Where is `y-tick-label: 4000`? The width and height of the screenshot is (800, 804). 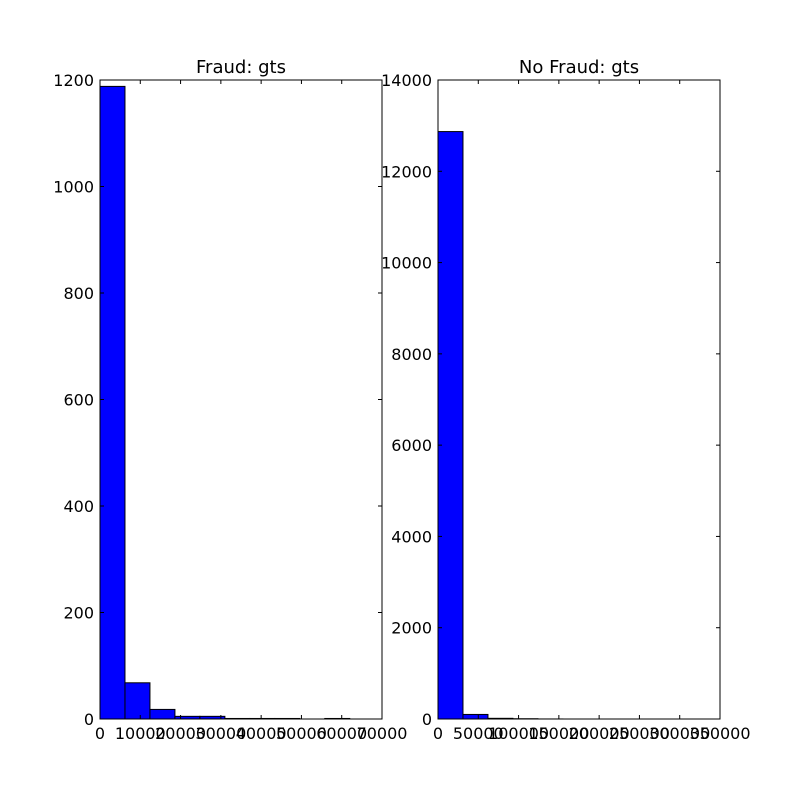
y-tick-label: 4000 is located at coordinates (411, 536).